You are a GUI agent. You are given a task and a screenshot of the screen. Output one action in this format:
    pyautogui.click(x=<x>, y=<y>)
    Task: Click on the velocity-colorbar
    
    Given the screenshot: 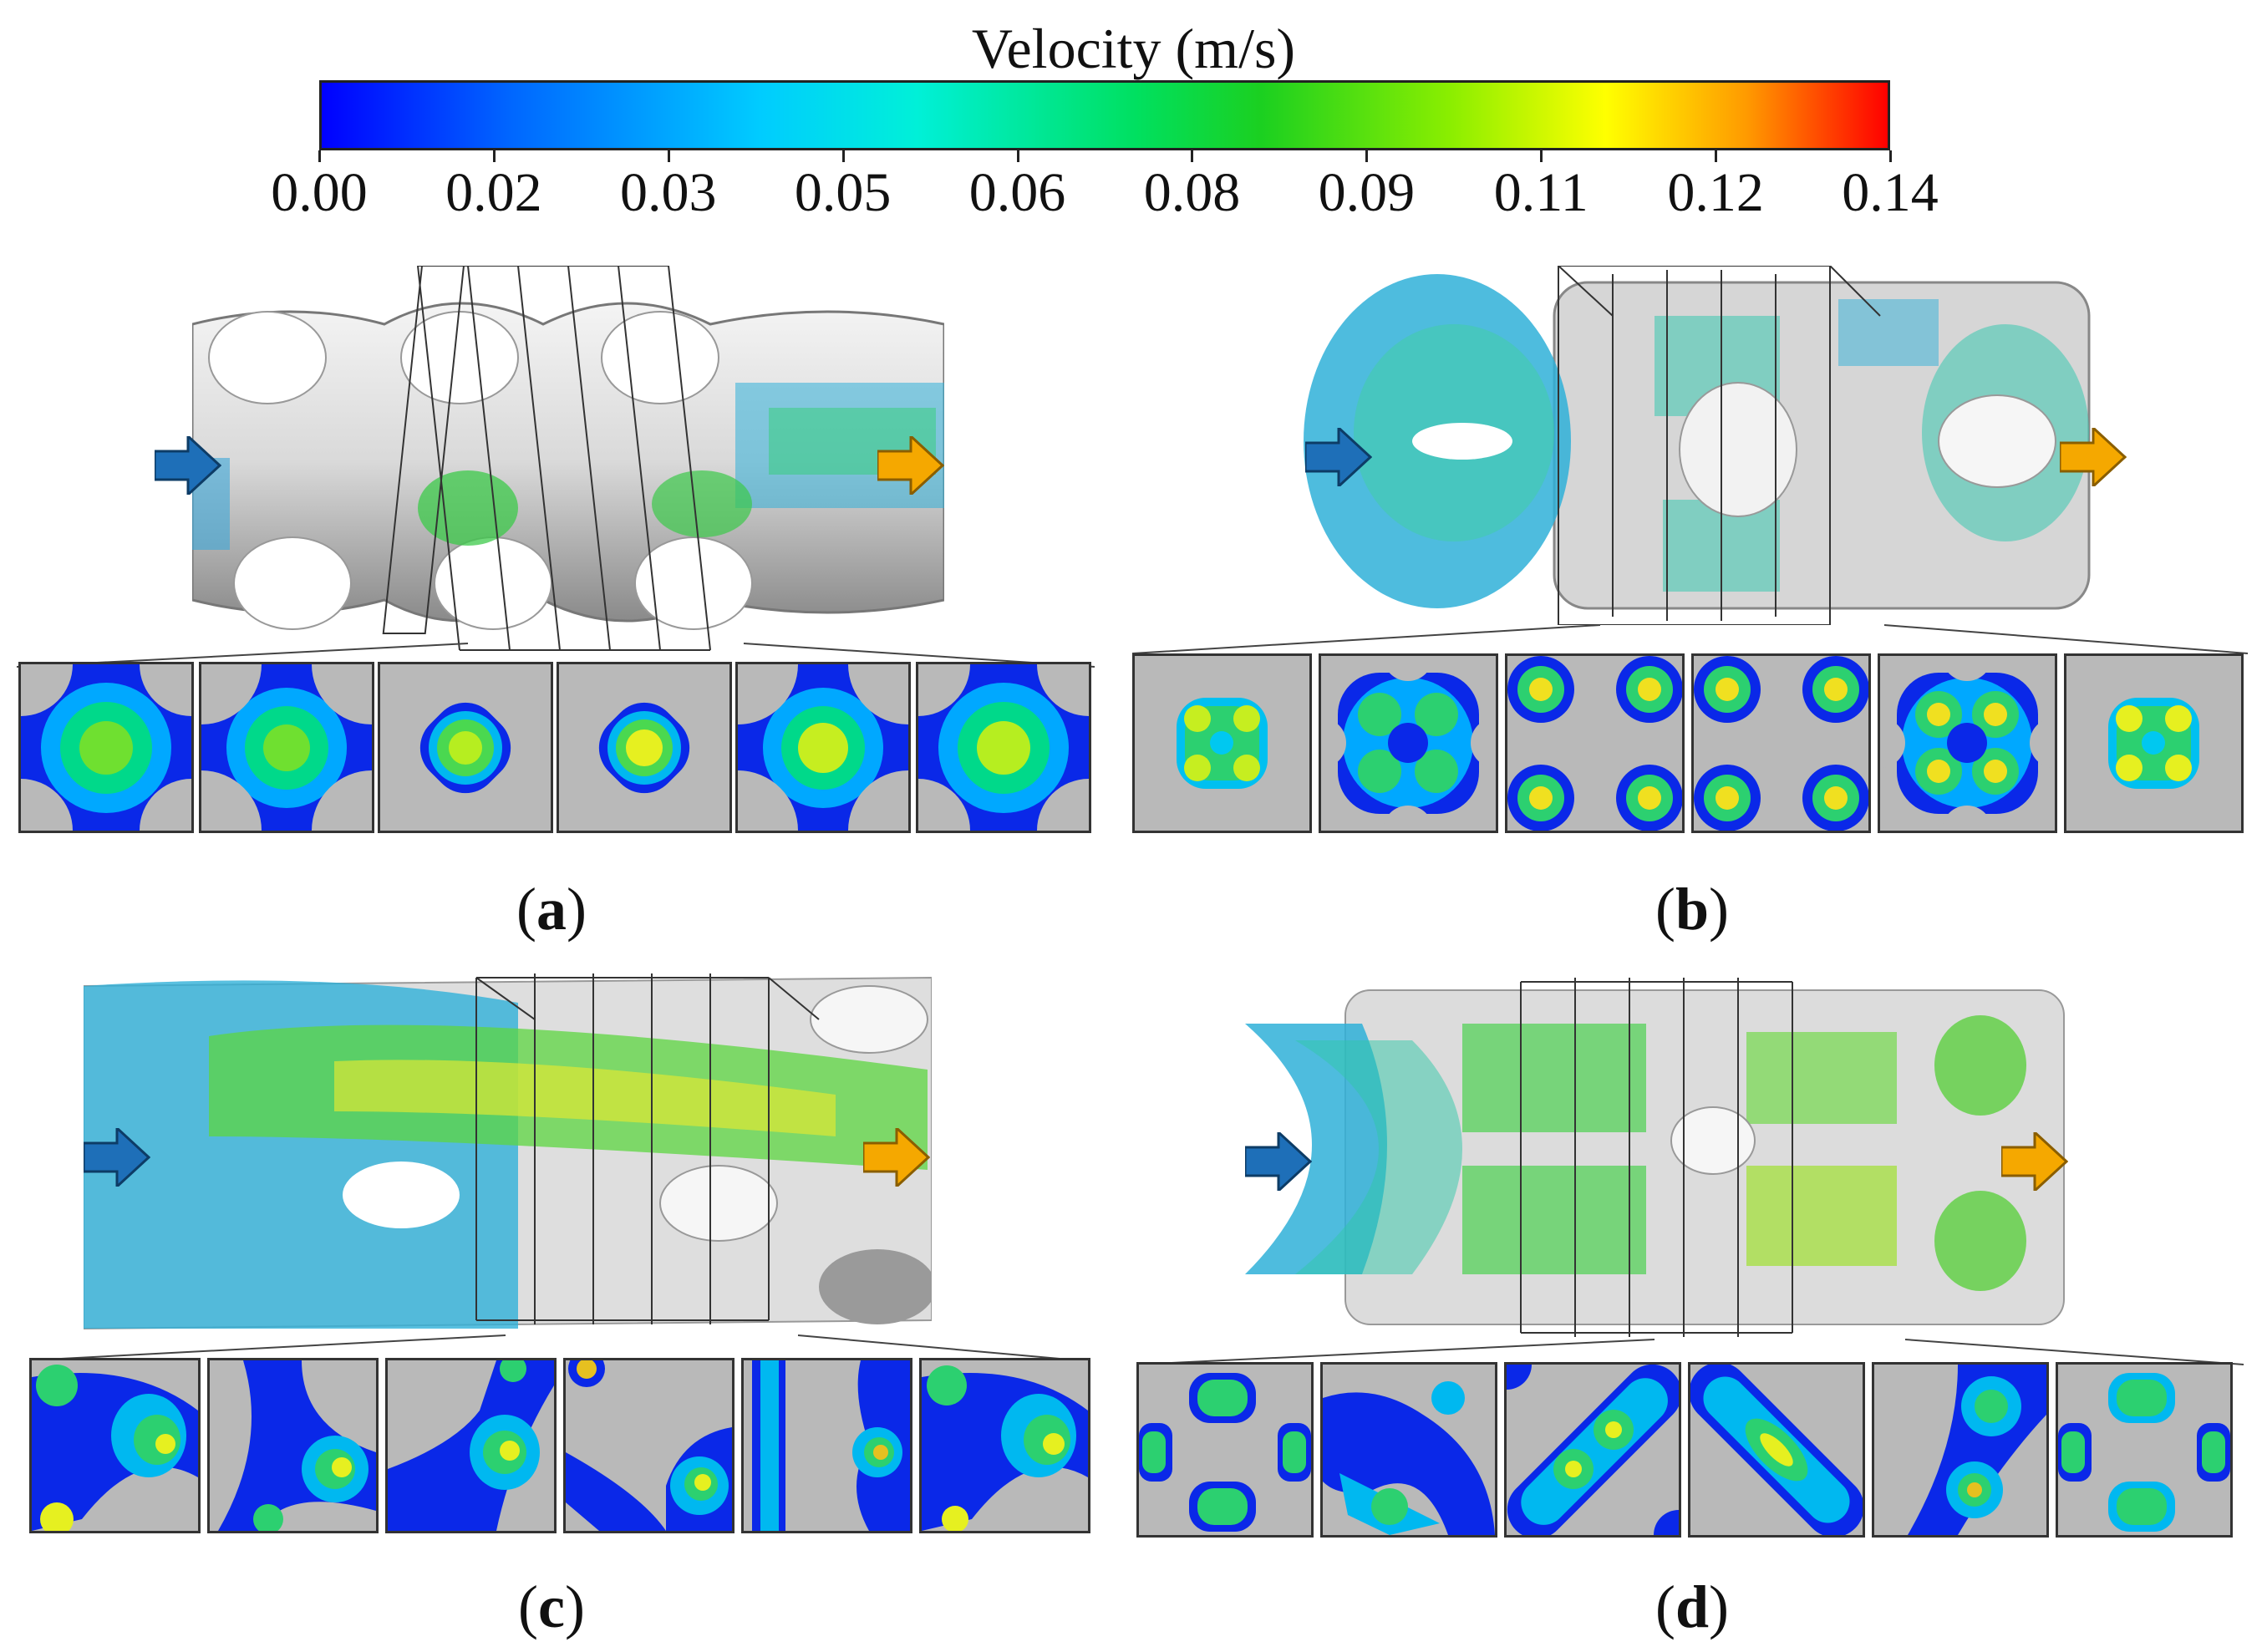 What is the action you would take?
    pyautogui.click(x=1104, y=115)
    